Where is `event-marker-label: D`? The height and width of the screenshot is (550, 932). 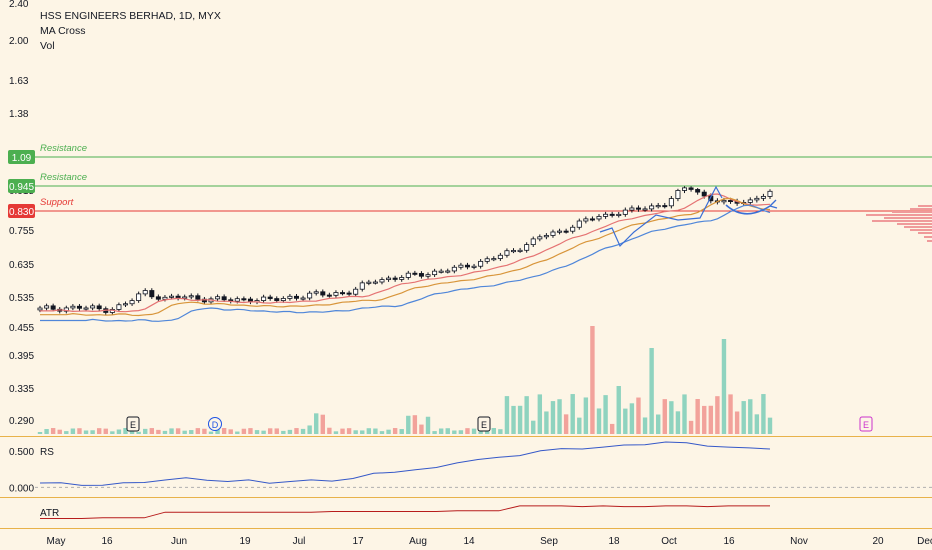
event-marker-label: D is located at coordinates (215, 425).